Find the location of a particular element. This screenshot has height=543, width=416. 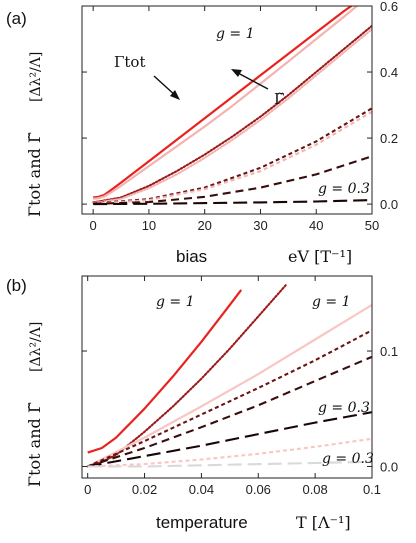

arrow-gamma-tilde is located at coordinates (252, 80).